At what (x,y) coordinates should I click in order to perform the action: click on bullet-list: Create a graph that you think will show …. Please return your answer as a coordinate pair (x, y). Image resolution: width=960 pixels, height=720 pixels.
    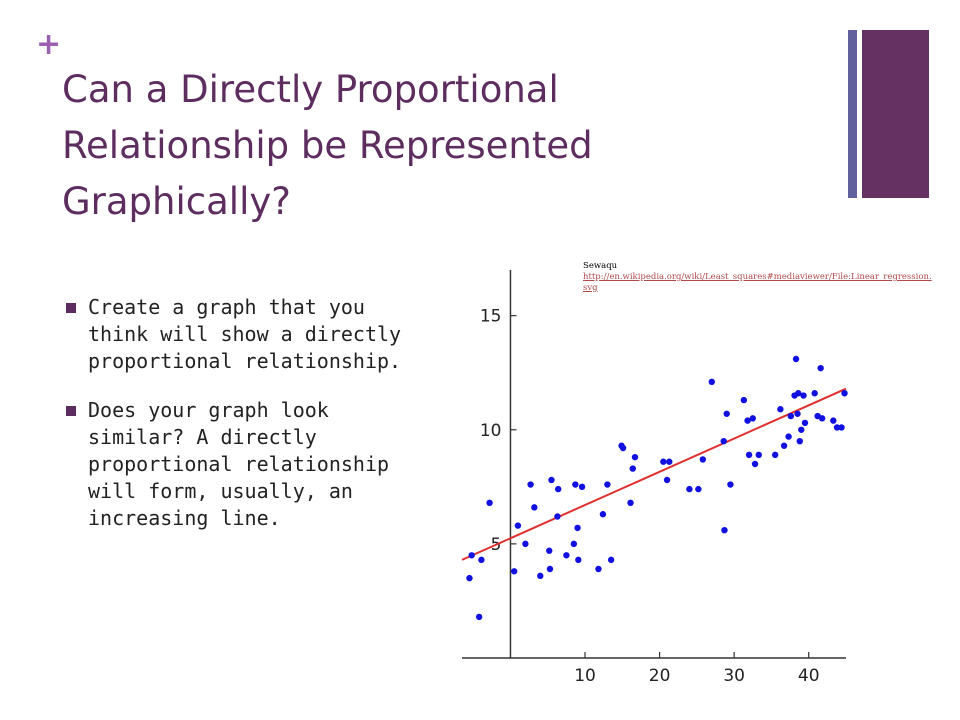
    Looking at the image, I should click on (251, 424).